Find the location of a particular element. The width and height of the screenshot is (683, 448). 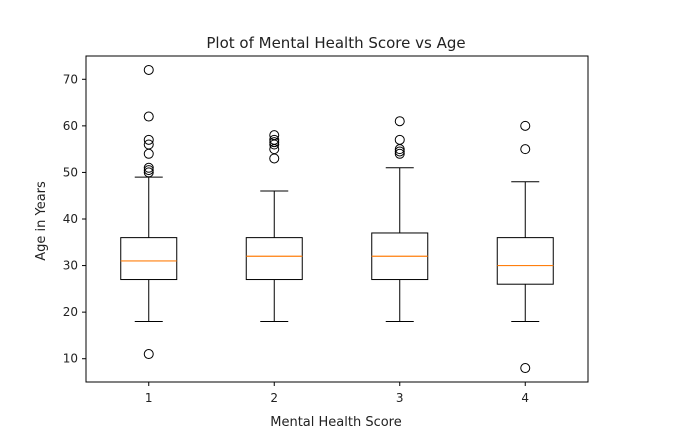

y-tick-label: 50 is located at coordinates (70, 172).